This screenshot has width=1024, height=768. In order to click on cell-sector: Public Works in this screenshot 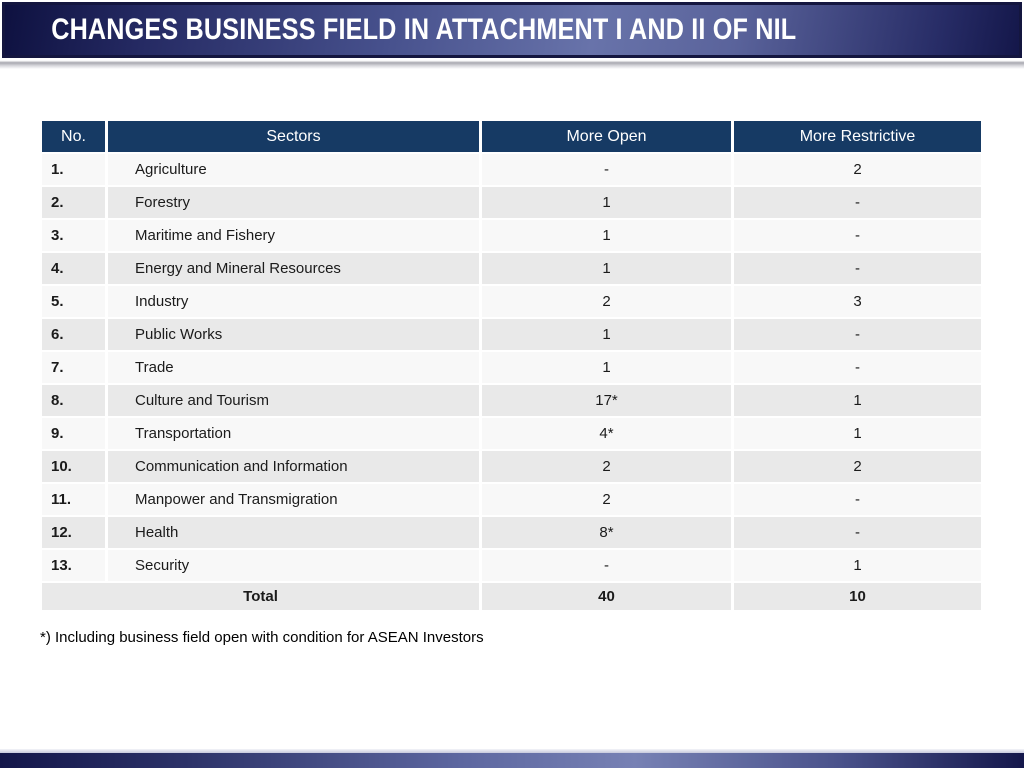, I will do `click(293, 334)`.